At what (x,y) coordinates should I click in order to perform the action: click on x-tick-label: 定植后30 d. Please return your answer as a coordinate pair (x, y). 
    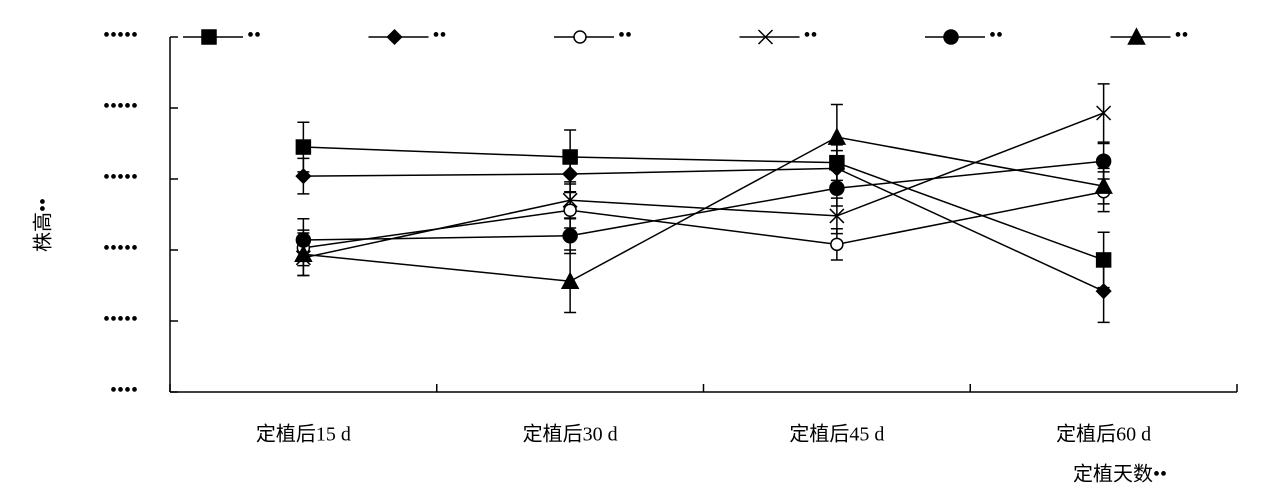
    Looking at the image, I should click on (570, 434).